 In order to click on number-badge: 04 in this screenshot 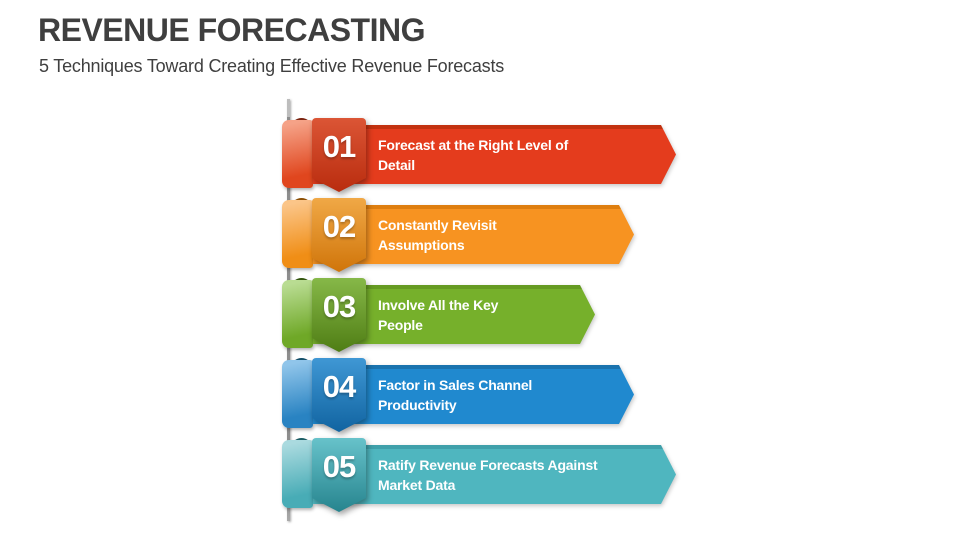, I will do `click(339, 395)`.